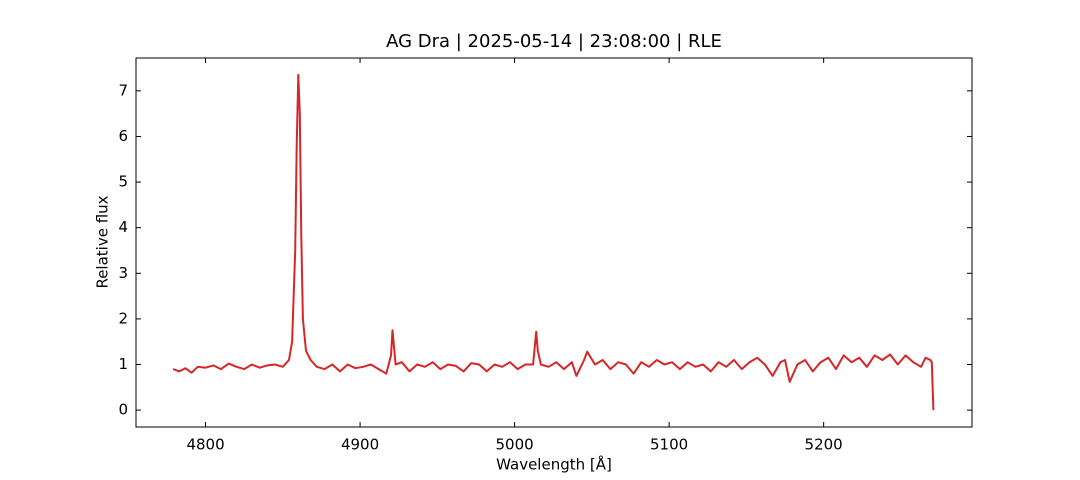  I want to click on y-tick-label: 2, so click(123, 318).